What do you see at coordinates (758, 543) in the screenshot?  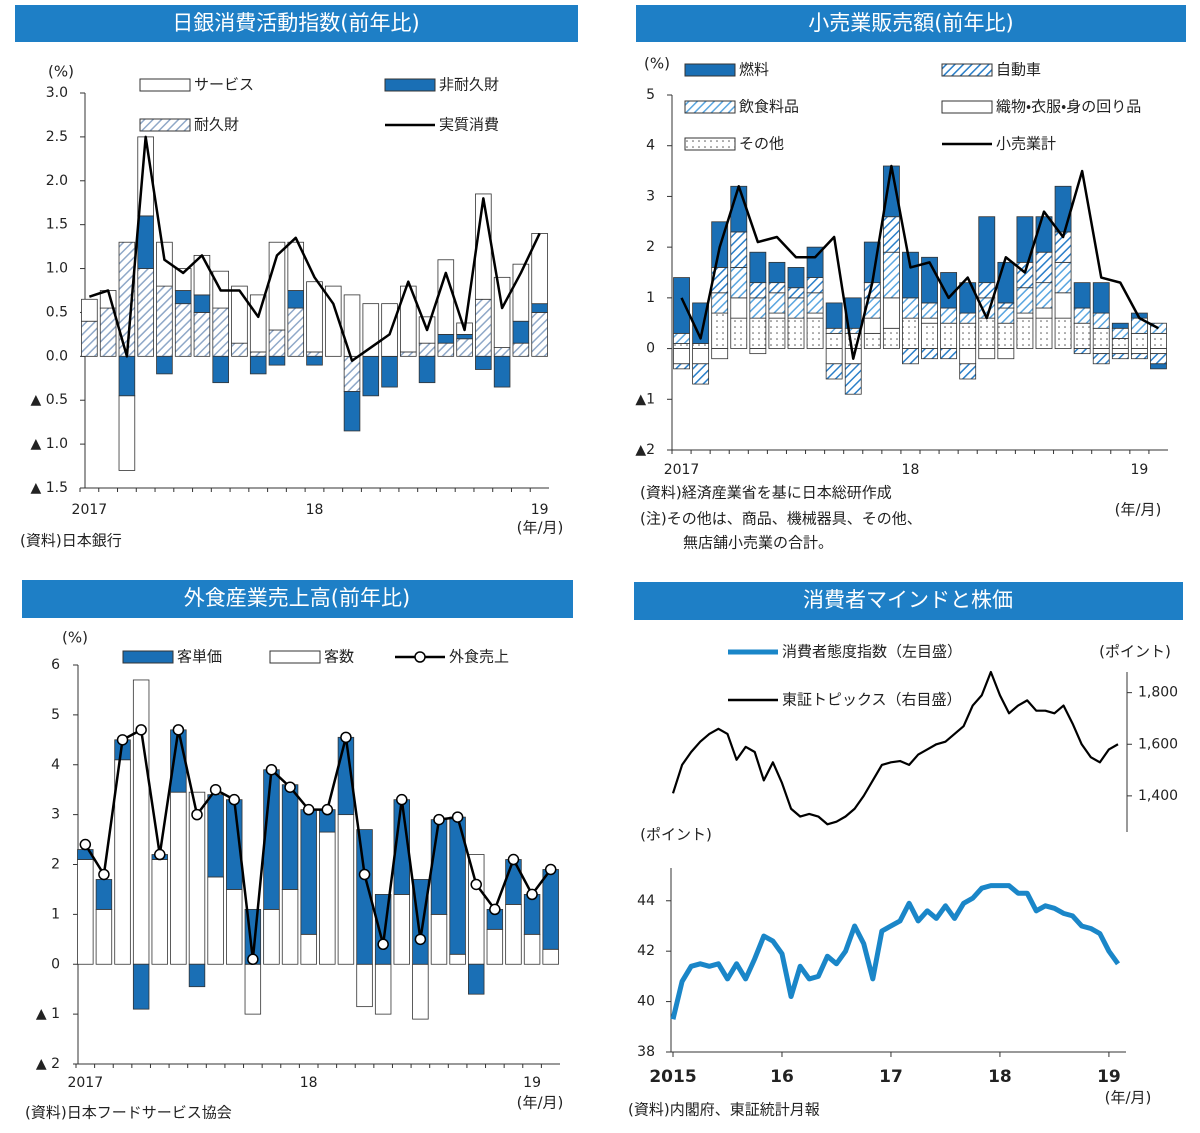 I see `note: 無店舗小売業の合計。` at bounding box center [758, 543].